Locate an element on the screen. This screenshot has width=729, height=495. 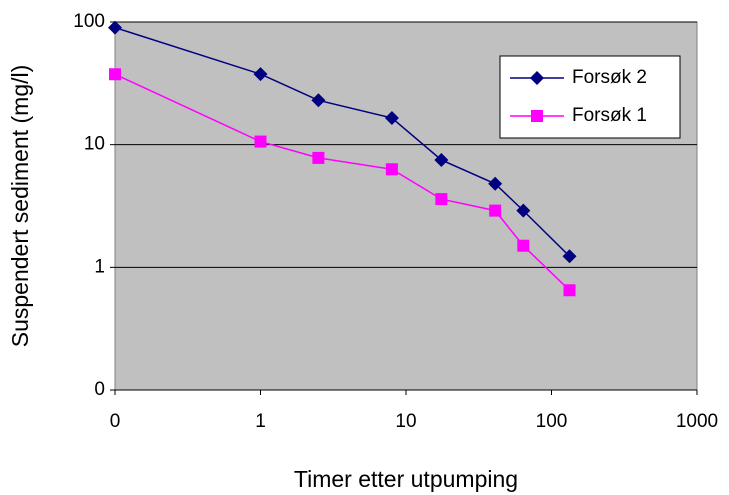
y-tick-label: 1 is located at coordinates (99, 266).